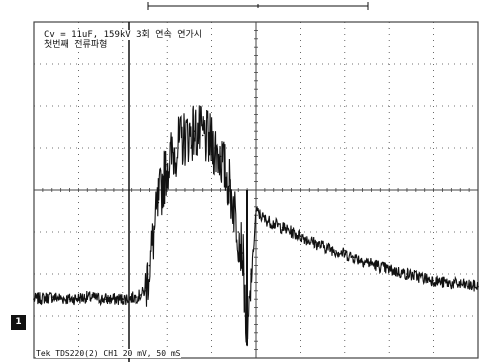 Image resolution: width=482 pixels, height=362 pixels. Describe the element at coordinates (76, 45) in the screenshot. I see `annotation-line-2: 첫번째 전류파형` at that location.